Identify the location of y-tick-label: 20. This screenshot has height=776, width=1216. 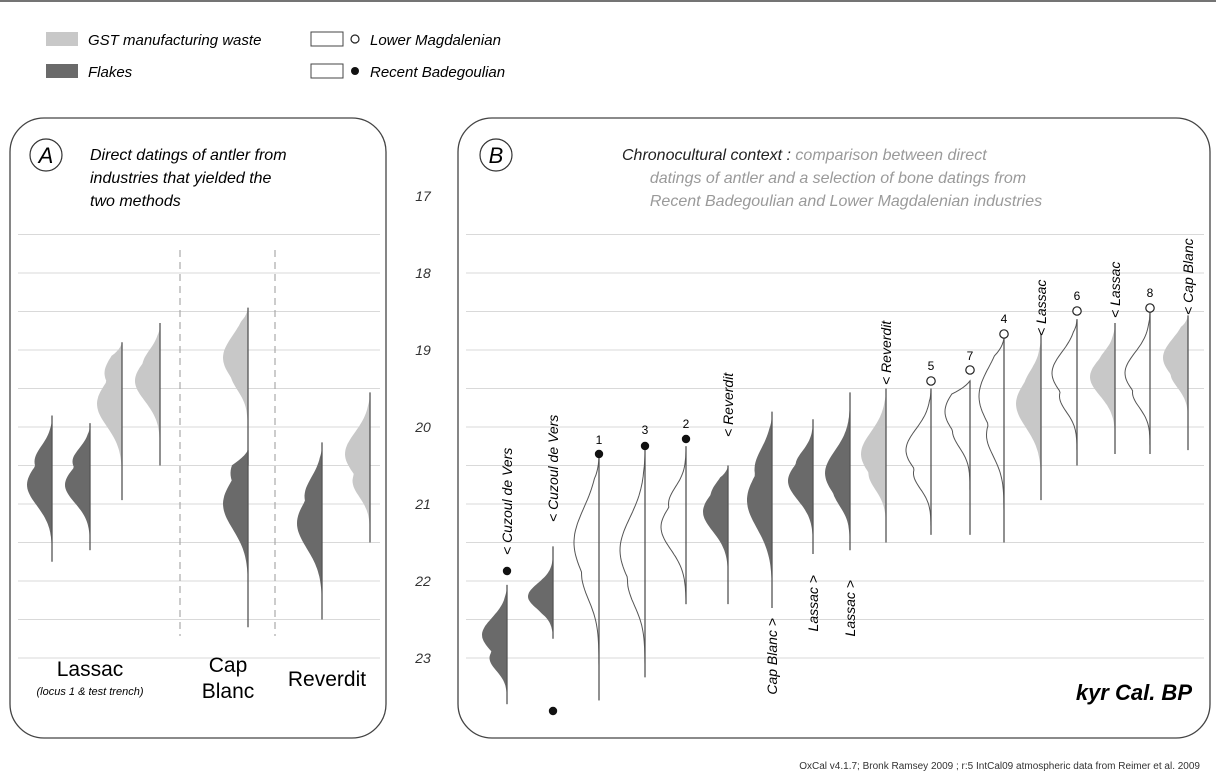
(422, 427).